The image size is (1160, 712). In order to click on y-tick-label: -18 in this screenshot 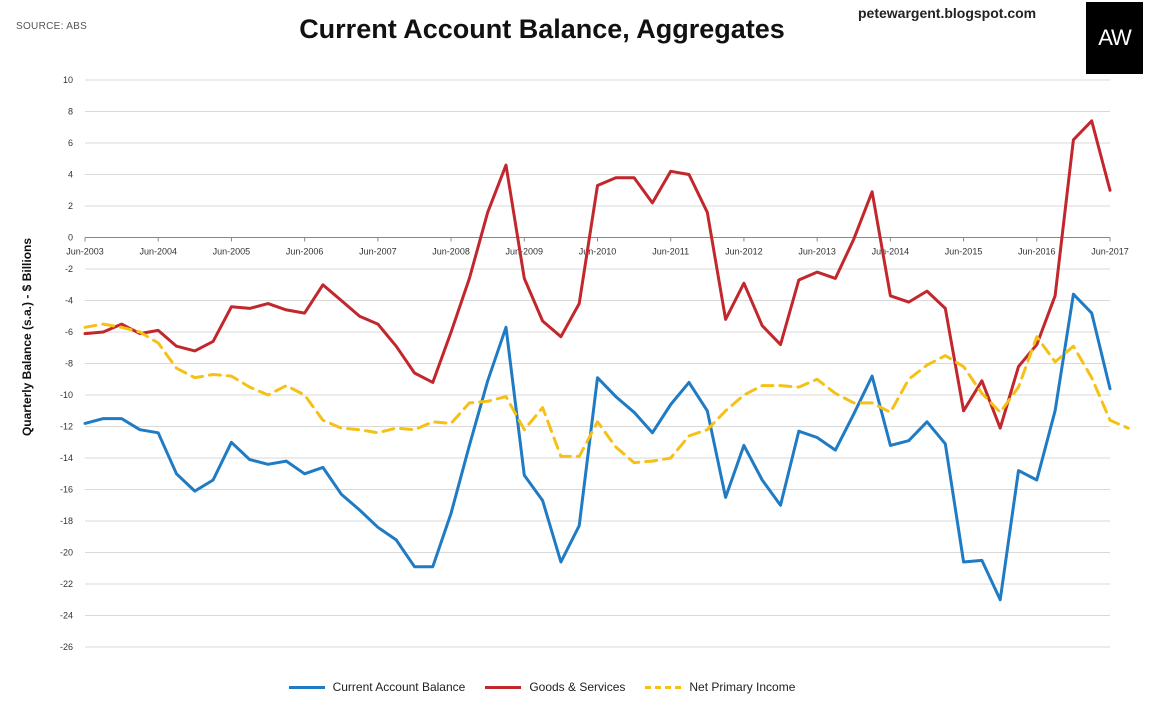, I will do `click(66, 521)`.